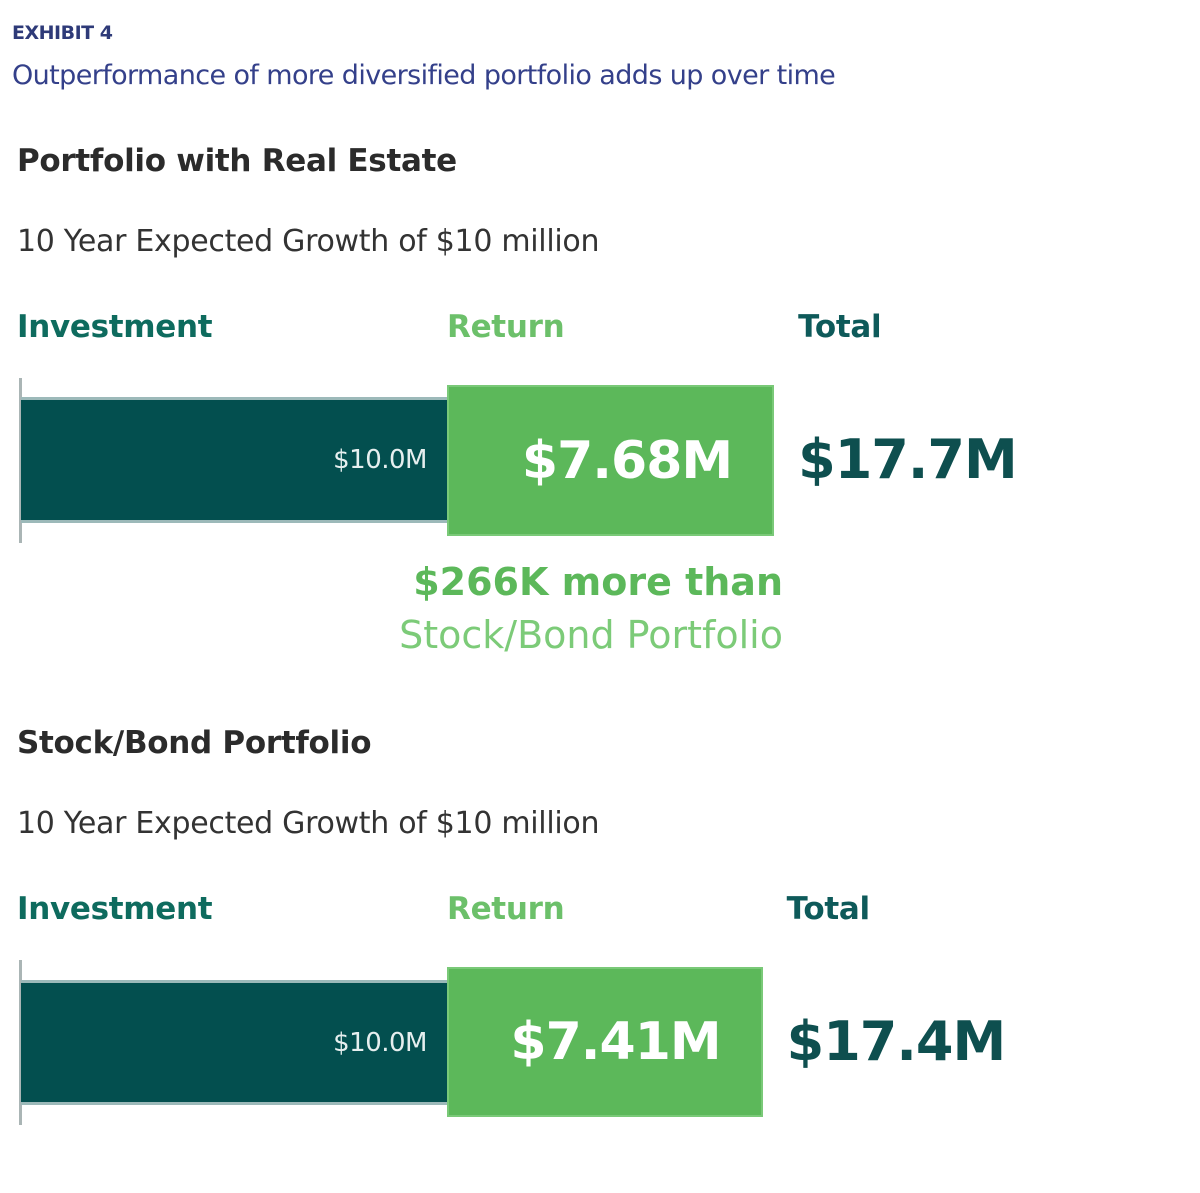  I want to click on panel-2-investment-label: $10.0M, so click(380, 1042).